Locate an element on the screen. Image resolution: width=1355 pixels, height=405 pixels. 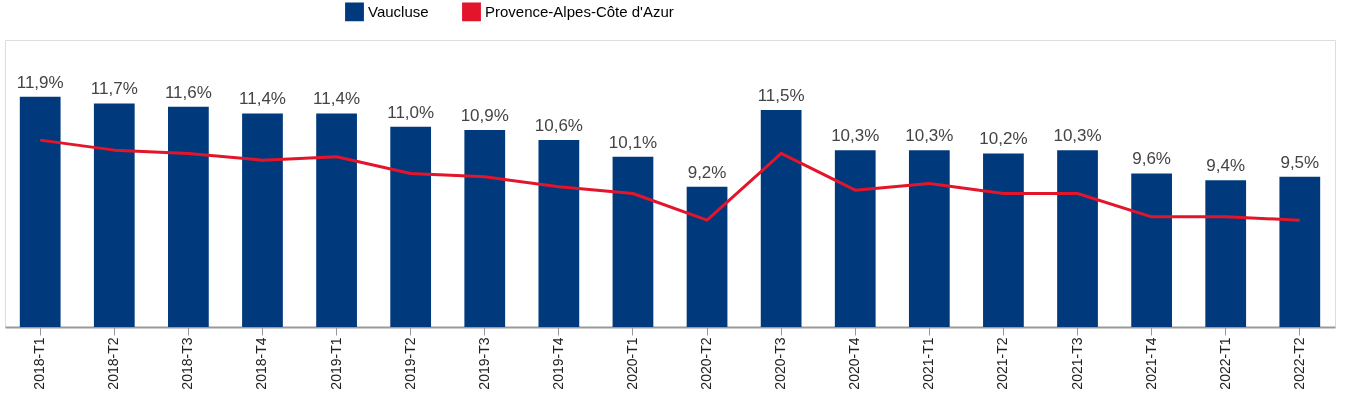
data-label: 10,6% is located at coordinates (558, 126).